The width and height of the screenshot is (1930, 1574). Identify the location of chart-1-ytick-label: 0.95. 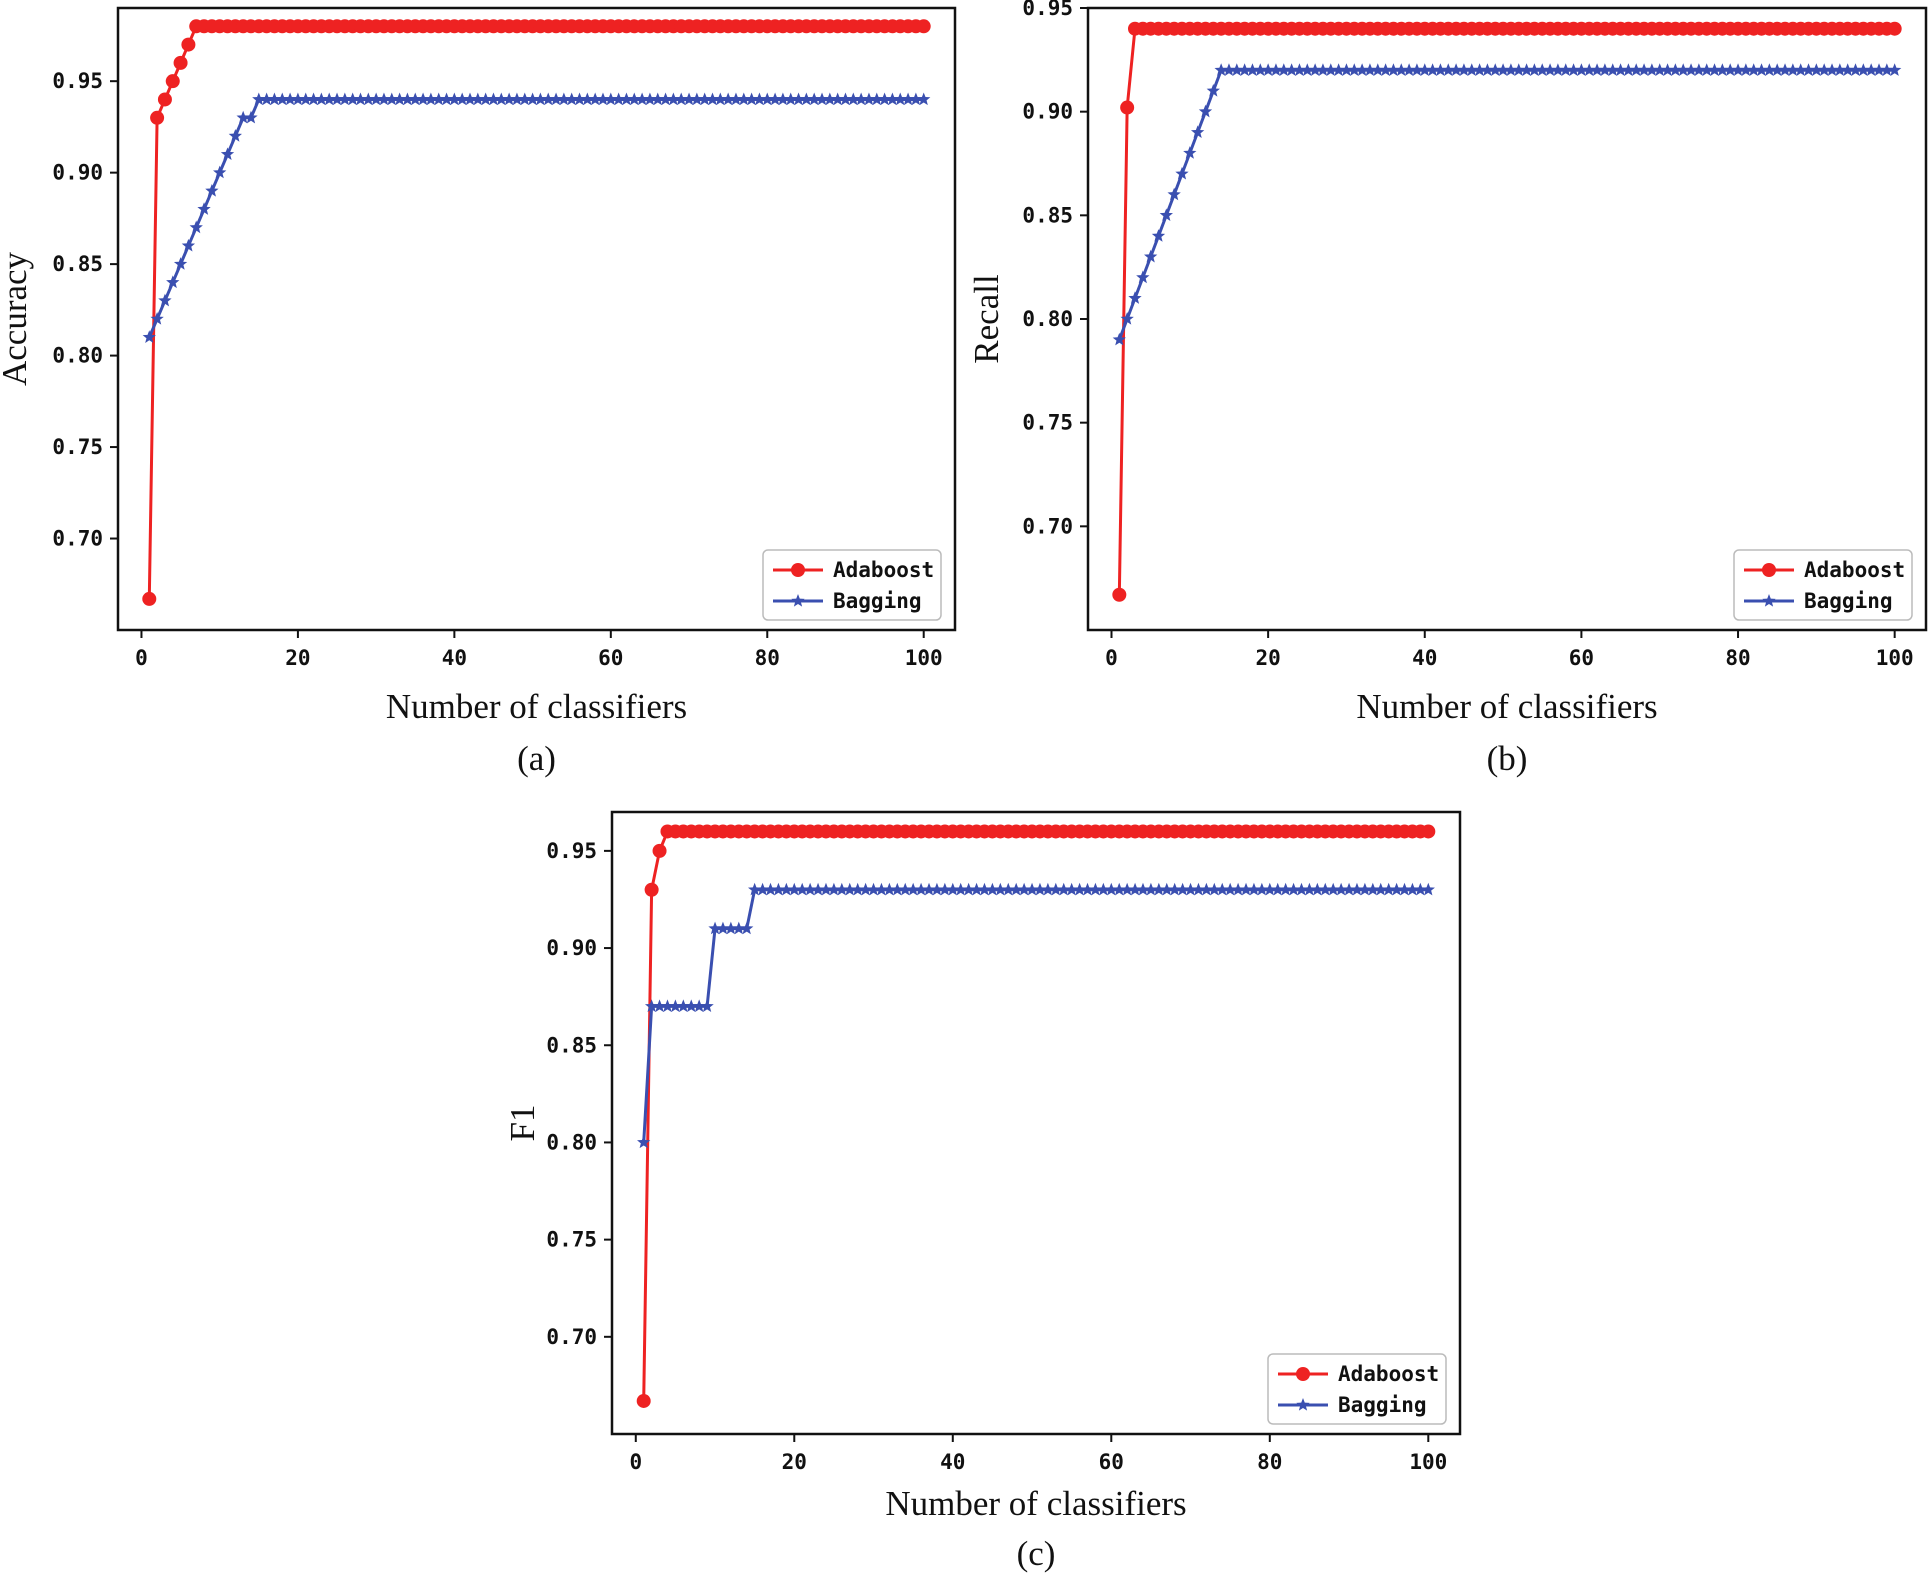
(1047, 10).